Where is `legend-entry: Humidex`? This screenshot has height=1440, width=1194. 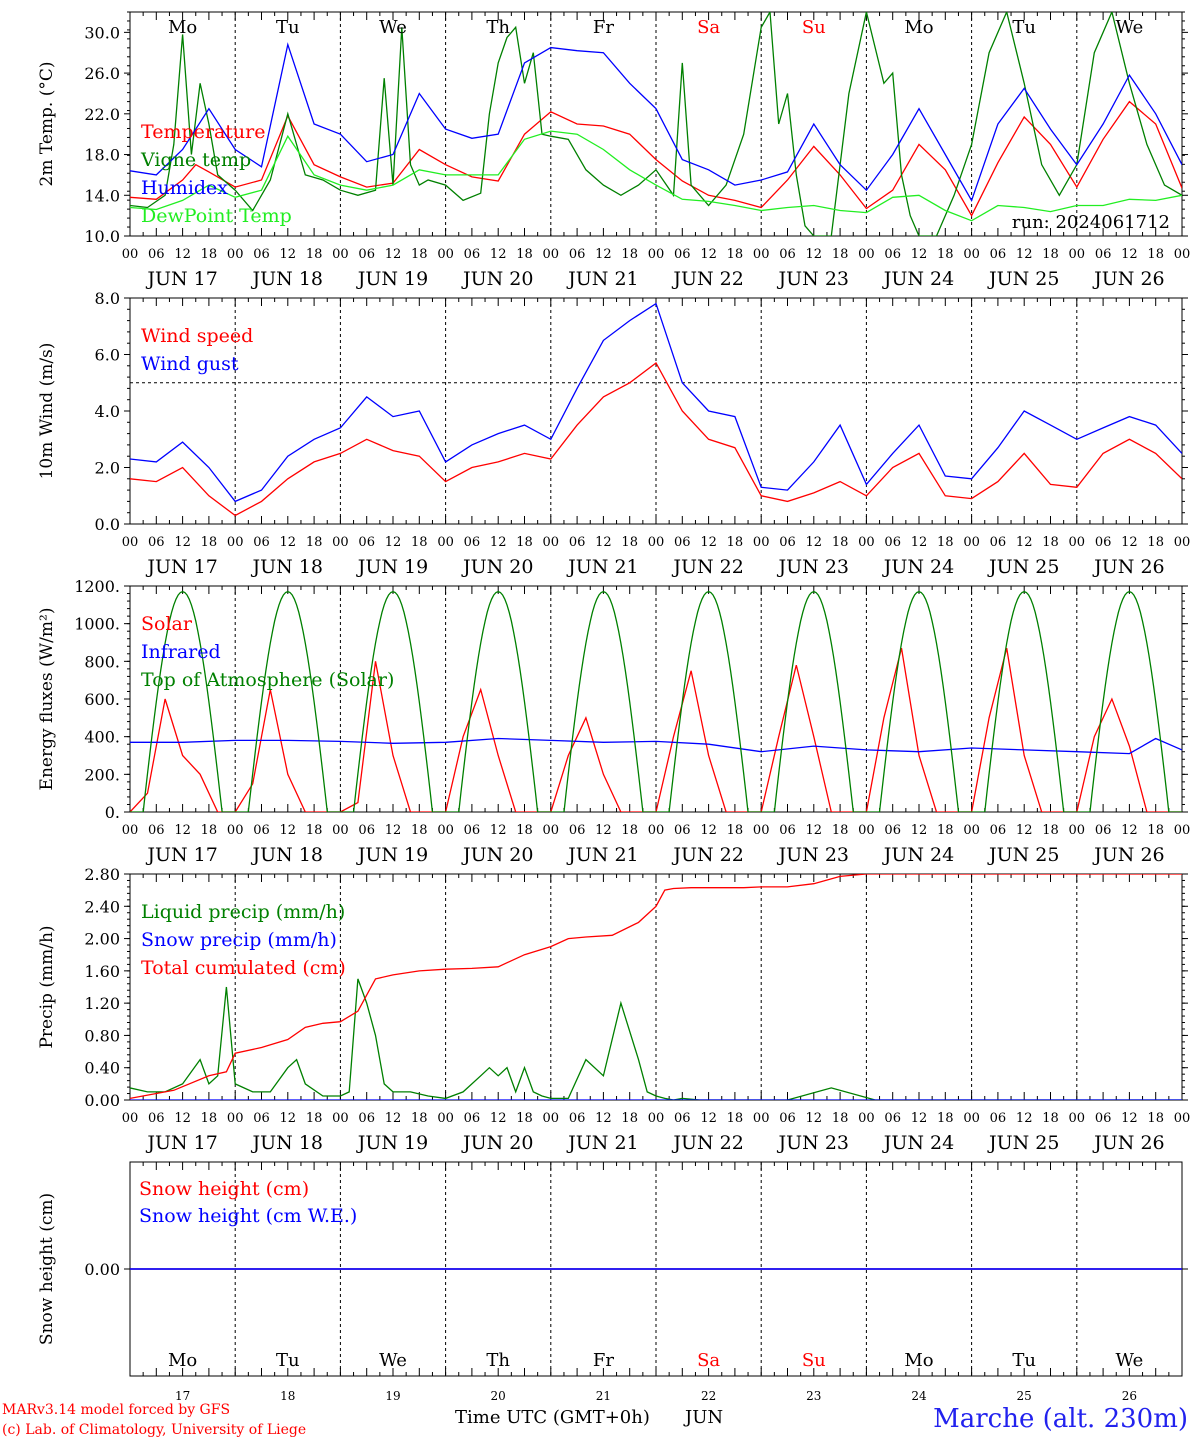
legend-entry: Humidex is located at coordinates (184, 188).